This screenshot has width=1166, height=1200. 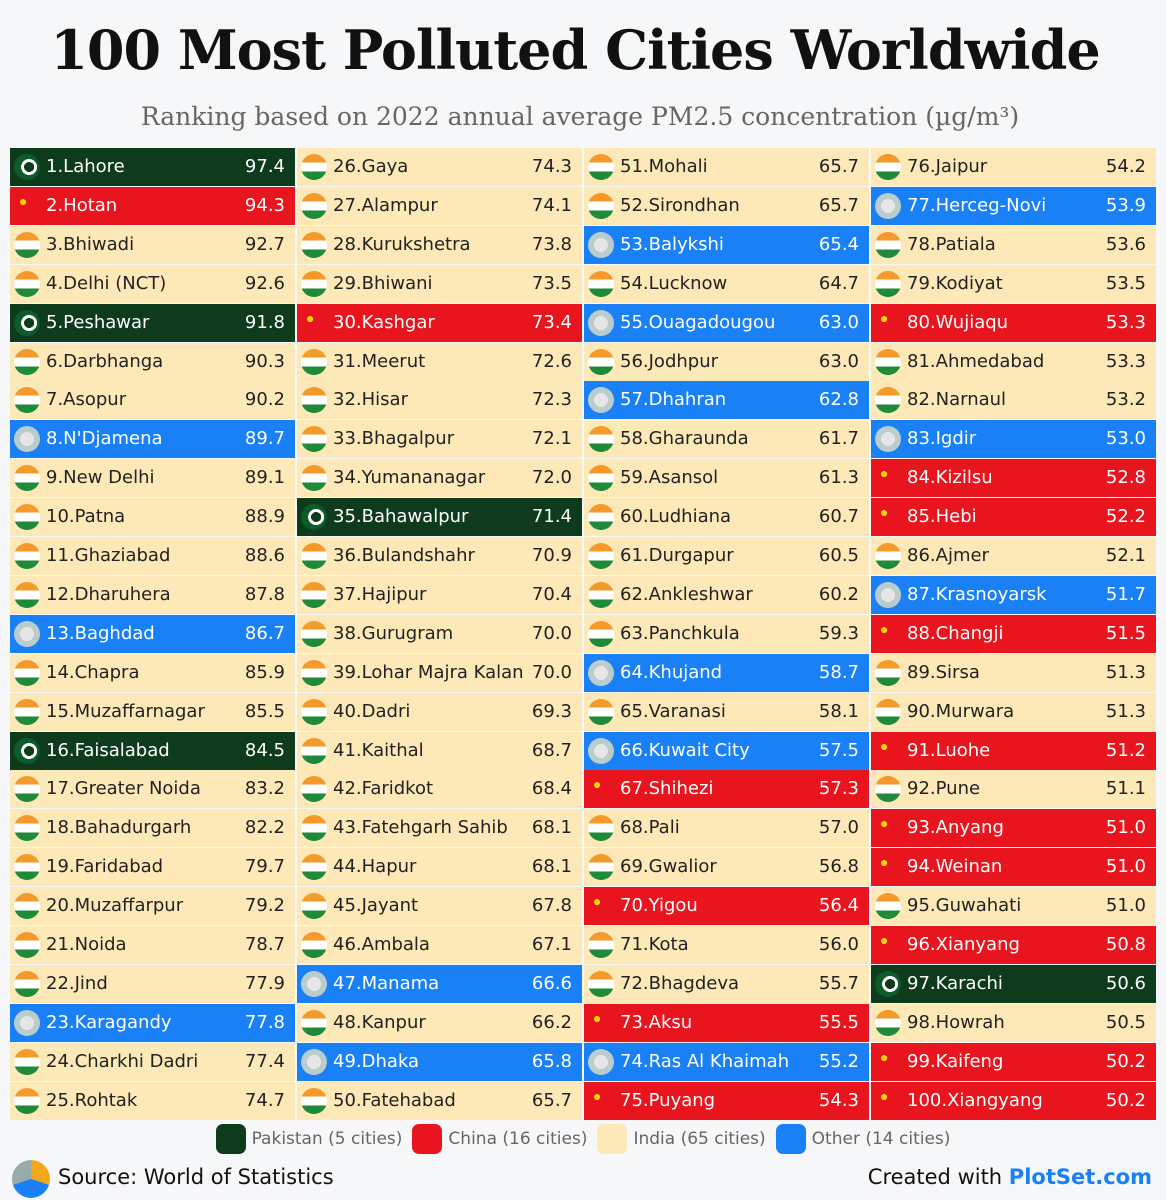 I want to click on legend-swatch, so click(x=612, y=1139).